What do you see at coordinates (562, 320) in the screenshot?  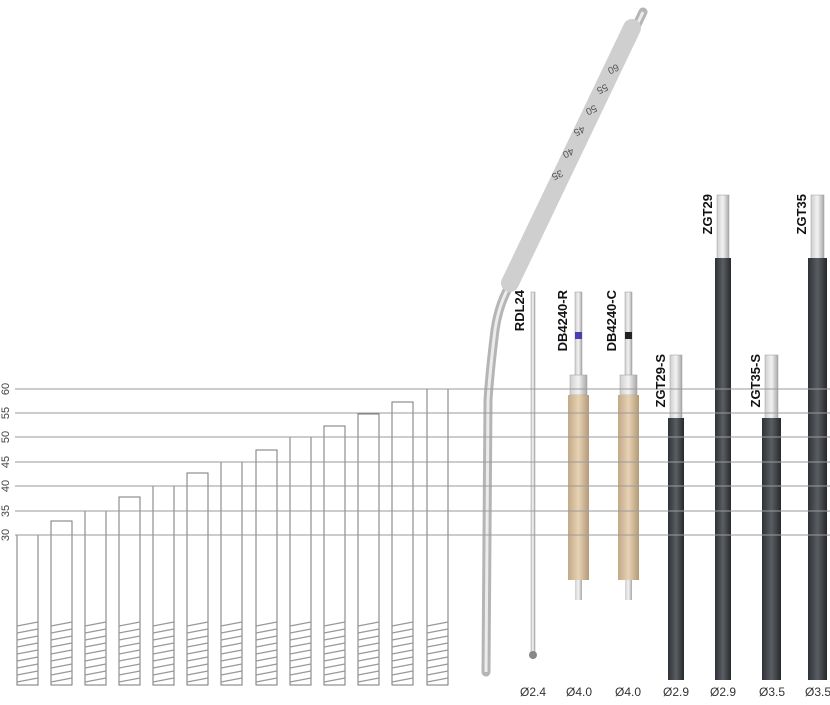 I see `tool-name: DB4240-R` at bounding box center [562, 320].